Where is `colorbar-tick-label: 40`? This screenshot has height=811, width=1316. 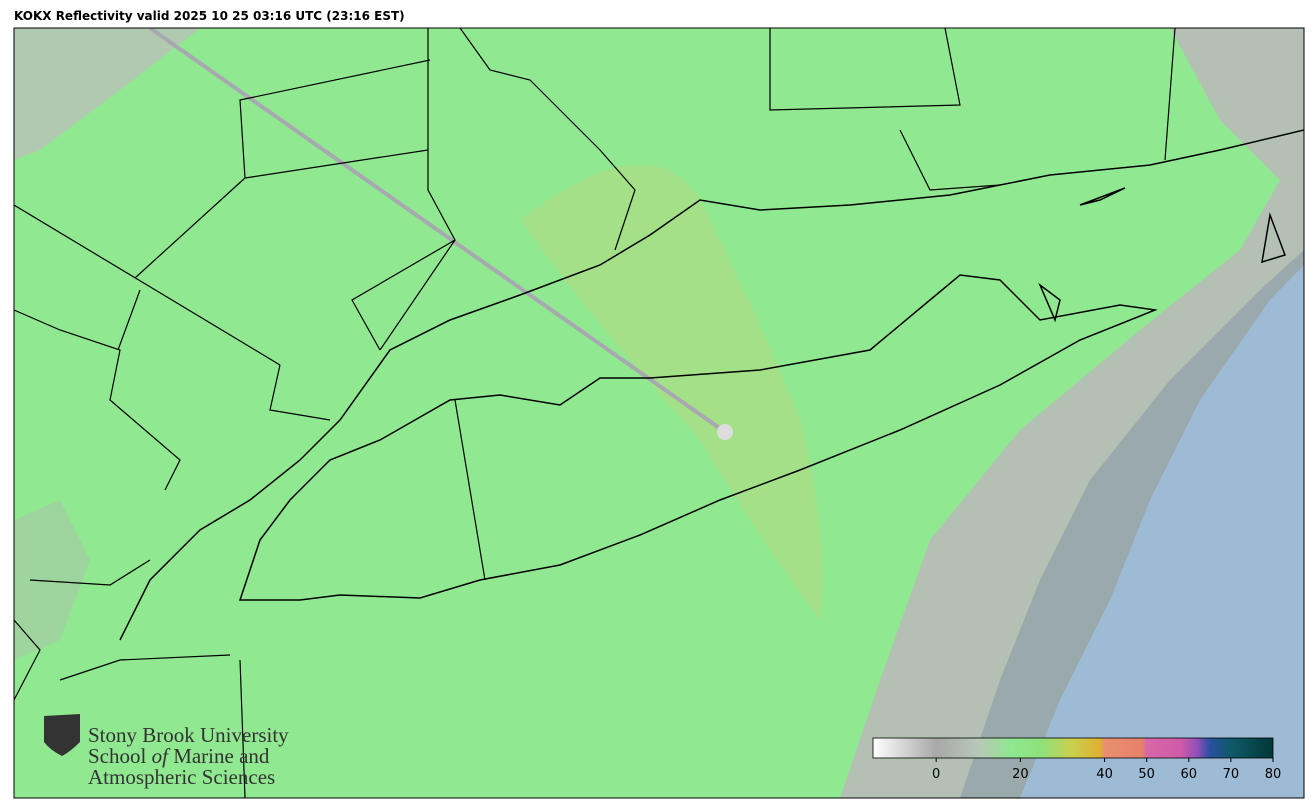
colorbar-tick-label: 40 is located at coordinates (1104, 774).